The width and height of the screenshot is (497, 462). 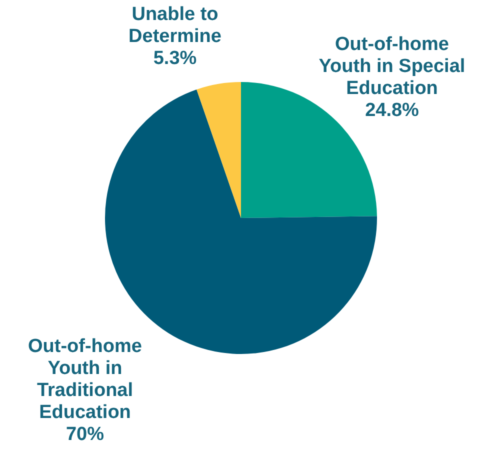 What do you see at coordinates (85, 434) in the screenshot?
I see `data-label: 70%` at bounding box center [85, 434].